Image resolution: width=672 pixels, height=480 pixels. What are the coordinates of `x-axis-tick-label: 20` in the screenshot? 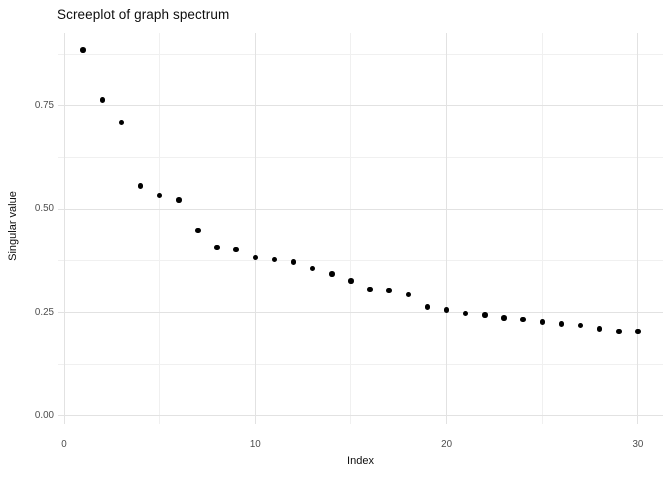 It's located at (447, 444).